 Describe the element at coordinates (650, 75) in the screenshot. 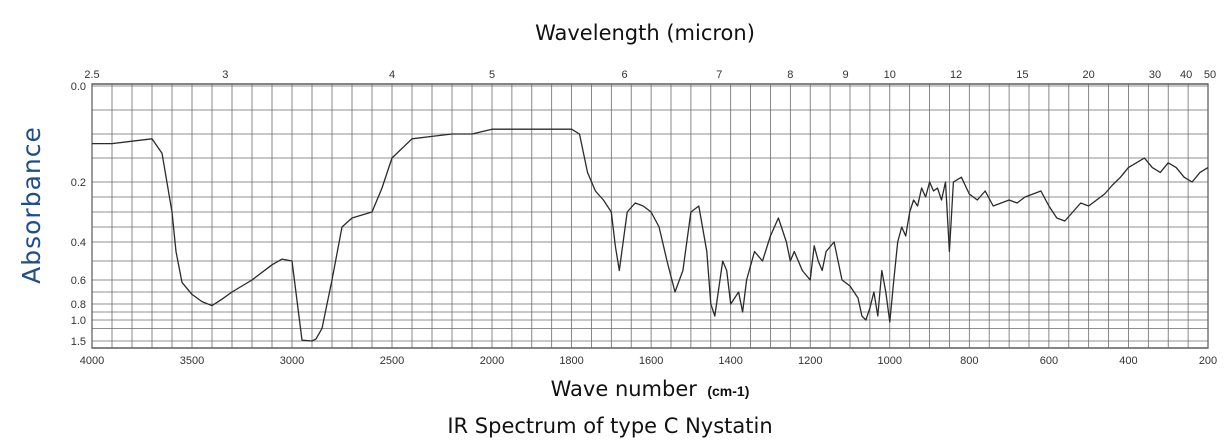

I see `top-tick-labels: 2.5 3 4 5 6 7 8 9 10 12 15 20 30 40 50` at that location.